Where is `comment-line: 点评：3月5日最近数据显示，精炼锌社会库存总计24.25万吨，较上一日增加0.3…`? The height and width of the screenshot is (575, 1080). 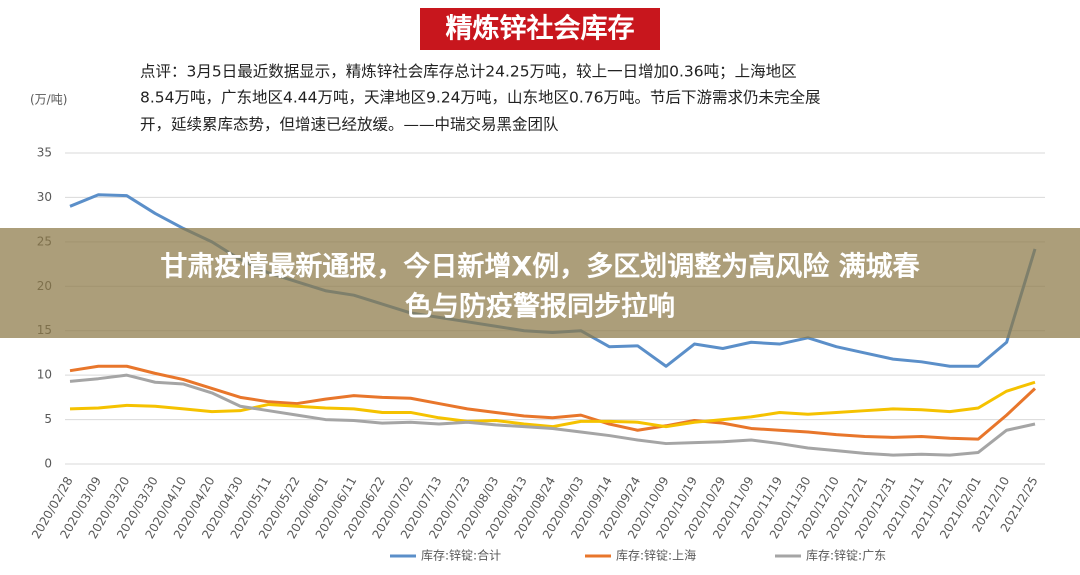
comment-line: 点评：3月5日最近数据显示，精炼锌社会库存总计24.25万吨，较上一日增加0.3… is located at coordinates (468, 72).